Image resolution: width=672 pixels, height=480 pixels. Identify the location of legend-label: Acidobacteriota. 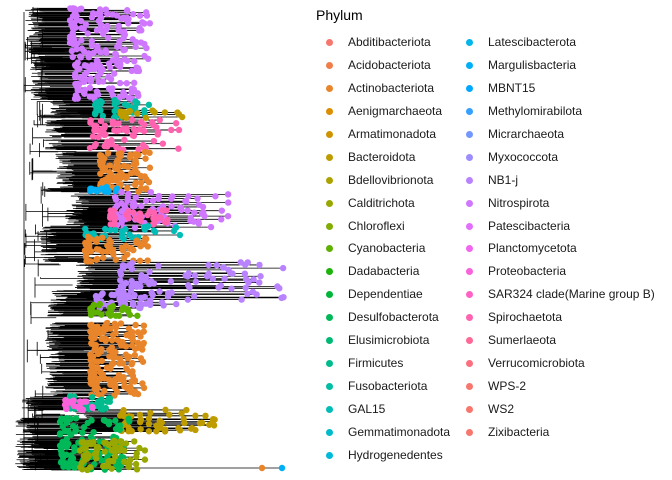
(389, 64).